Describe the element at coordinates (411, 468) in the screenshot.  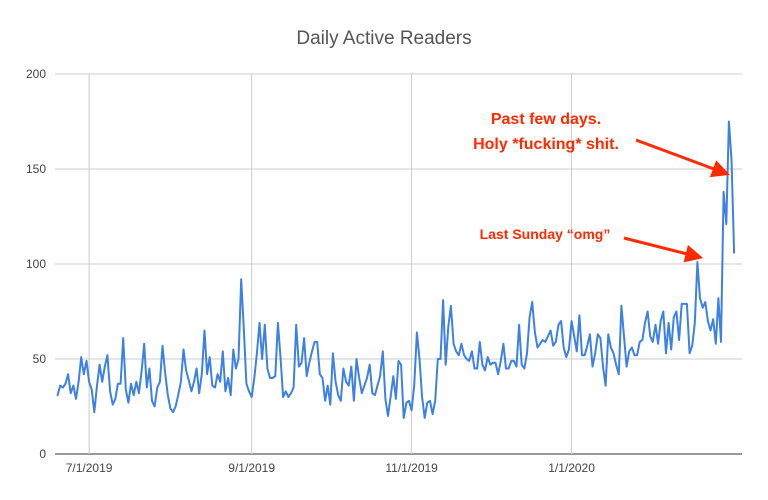
I see `x-tick-label: 11/1/2019` at that location.